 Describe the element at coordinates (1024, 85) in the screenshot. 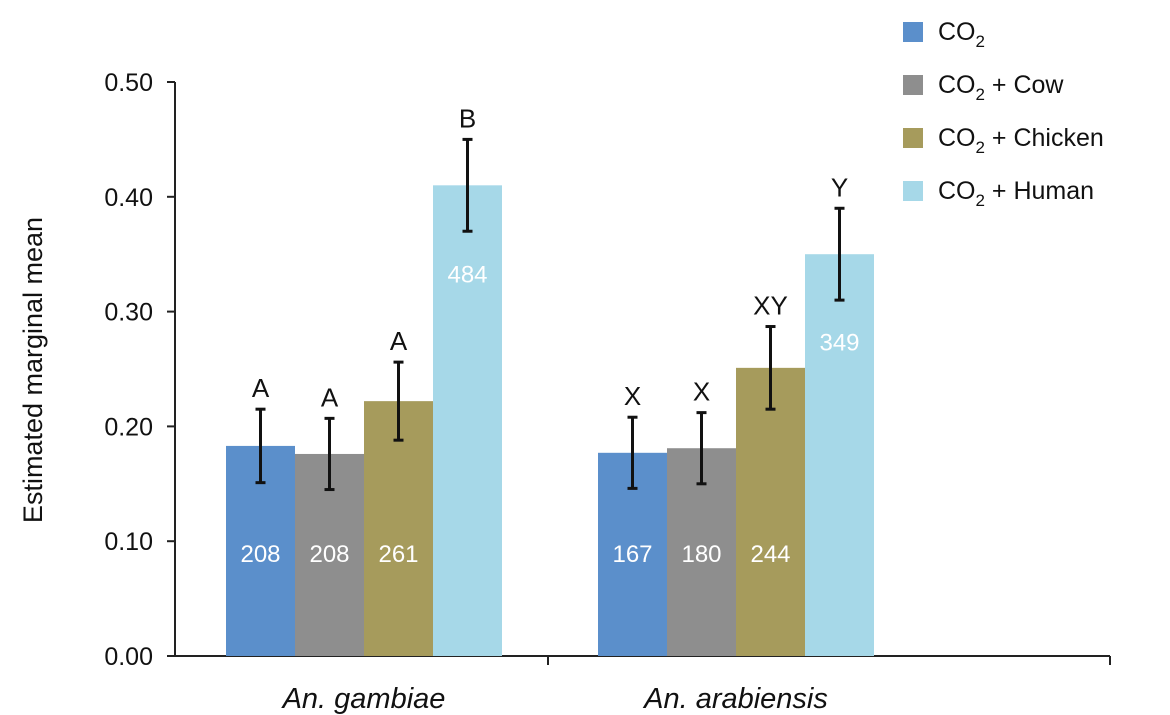

I see `legend-label-suffix: + Cow` at that location.